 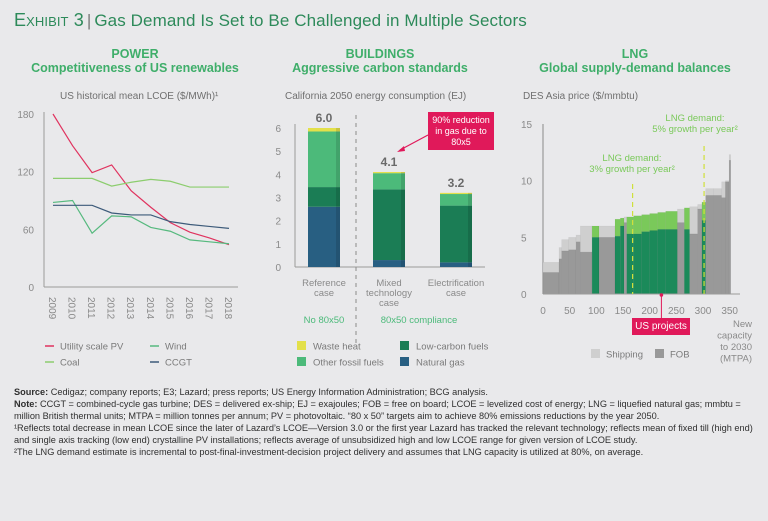 I want to click on lng-y-tick: 10, so click(x=527, y=182).